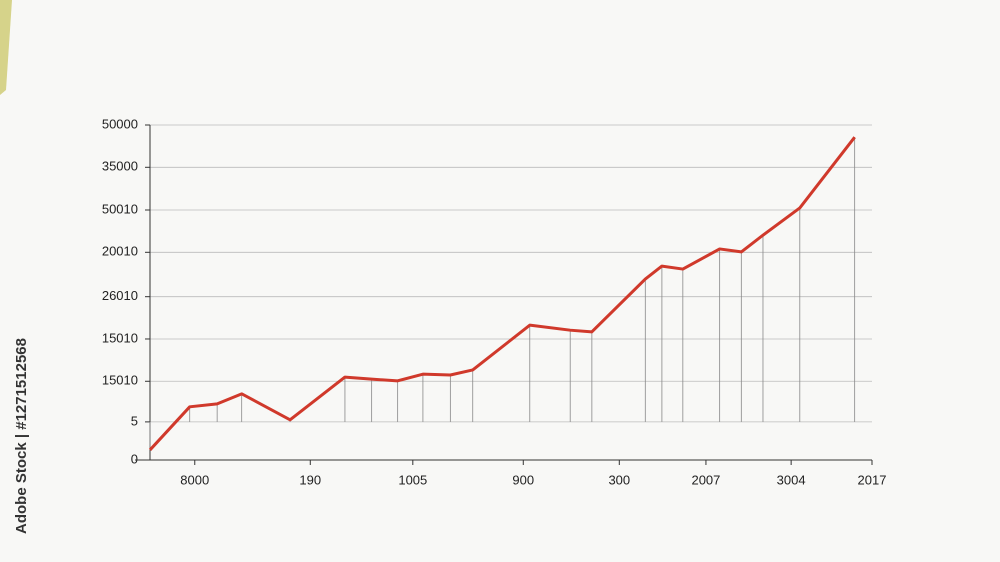  Describe the element at coordinates (523, 479) in the screenshot. I see `x-tick-label: 900` at that location.